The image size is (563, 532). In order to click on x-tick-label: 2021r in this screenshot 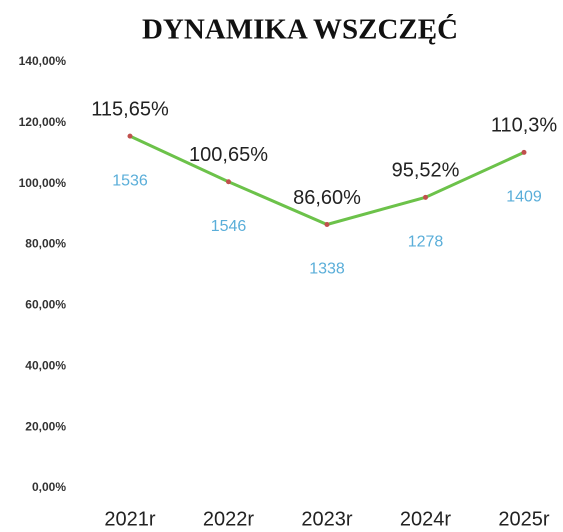, I will do `click(129, 519)`.